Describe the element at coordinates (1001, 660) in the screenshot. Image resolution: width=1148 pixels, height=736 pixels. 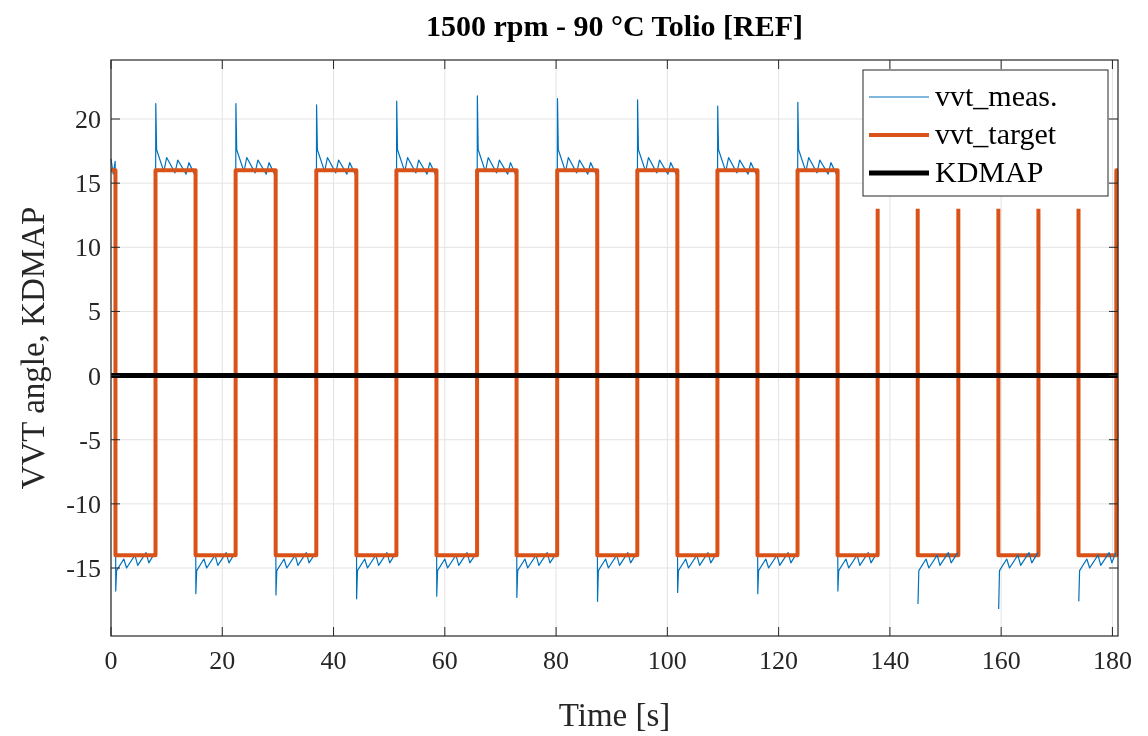
I see `x-tick-label: 160` at that location.